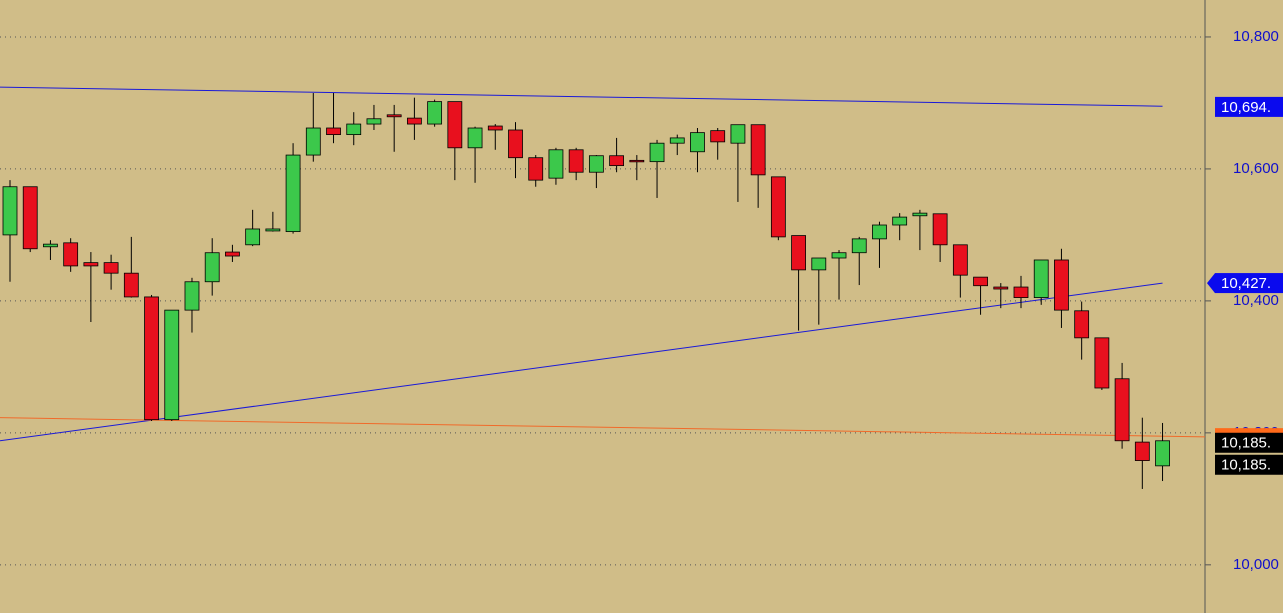  Describe the element at coordinates (1256, 564) in the screenshot. I see `y-tick-label: 10,000` at that location.